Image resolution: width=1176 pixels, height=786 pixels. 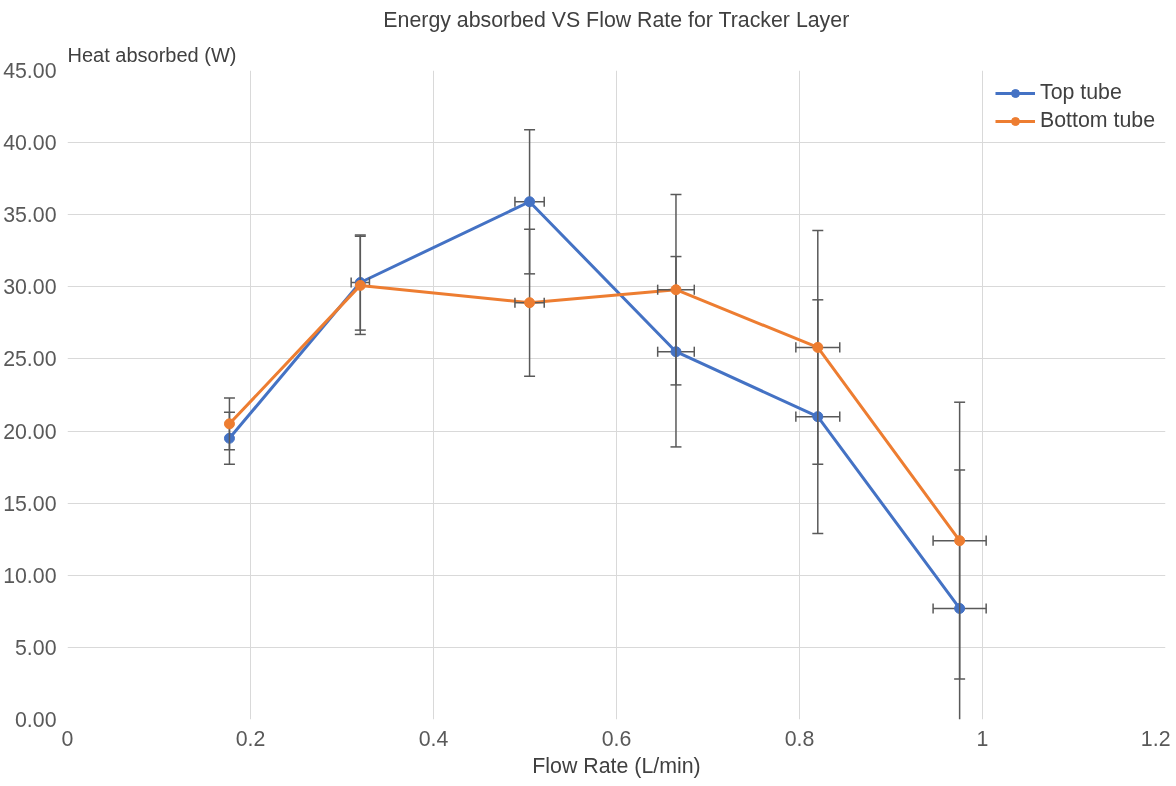 What do you see at coordinates (67, 738) in the screenshot?
I see `x-tick-label: 0` at bounding box center [67, 738].